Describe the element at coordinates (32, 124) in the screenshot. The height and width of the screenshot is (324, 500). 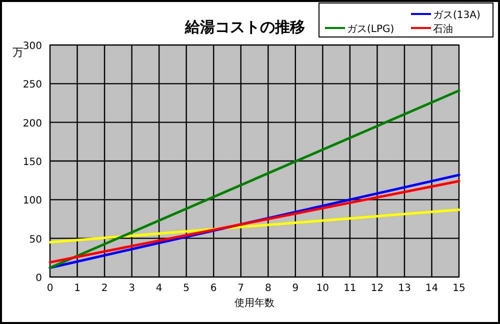
I see `y-tick-label: 200` at that location.